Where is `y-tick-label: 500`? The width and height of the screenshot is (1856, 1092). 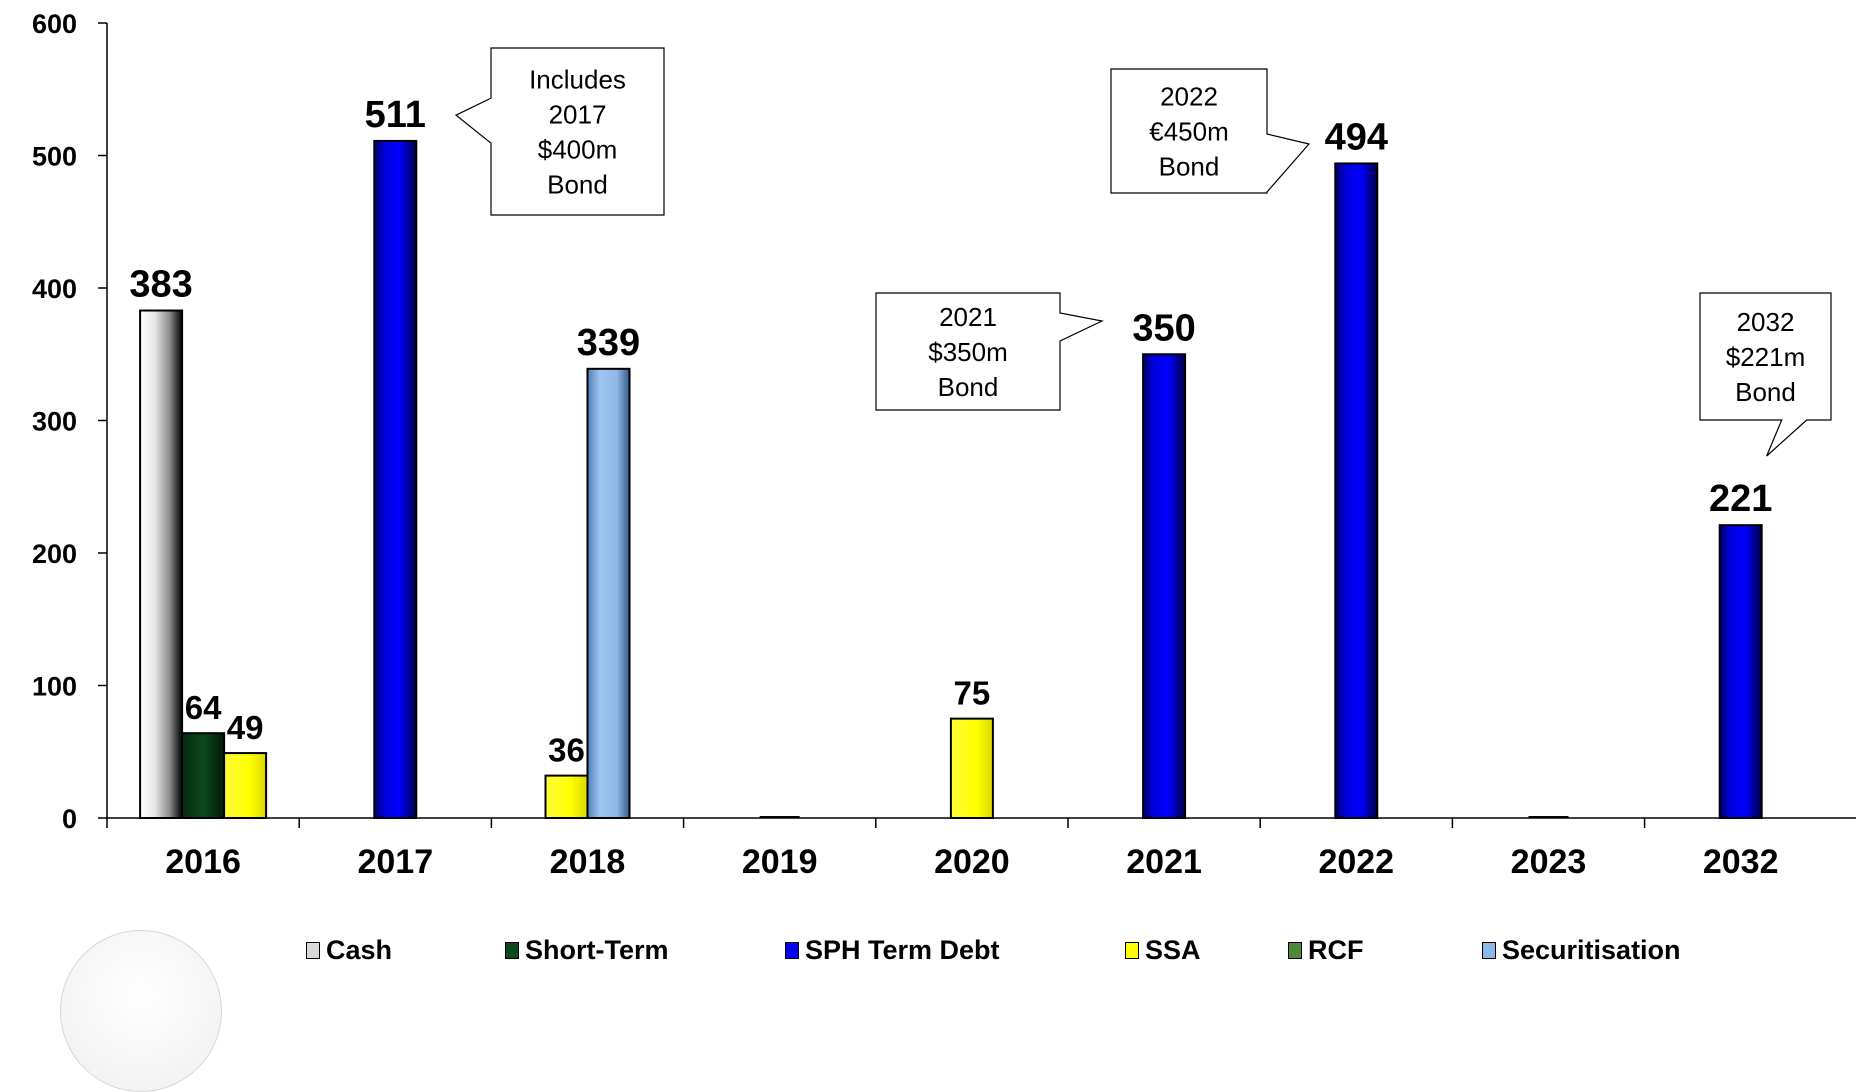 y-tick-label: 500 is located at coordinates (54, 157).